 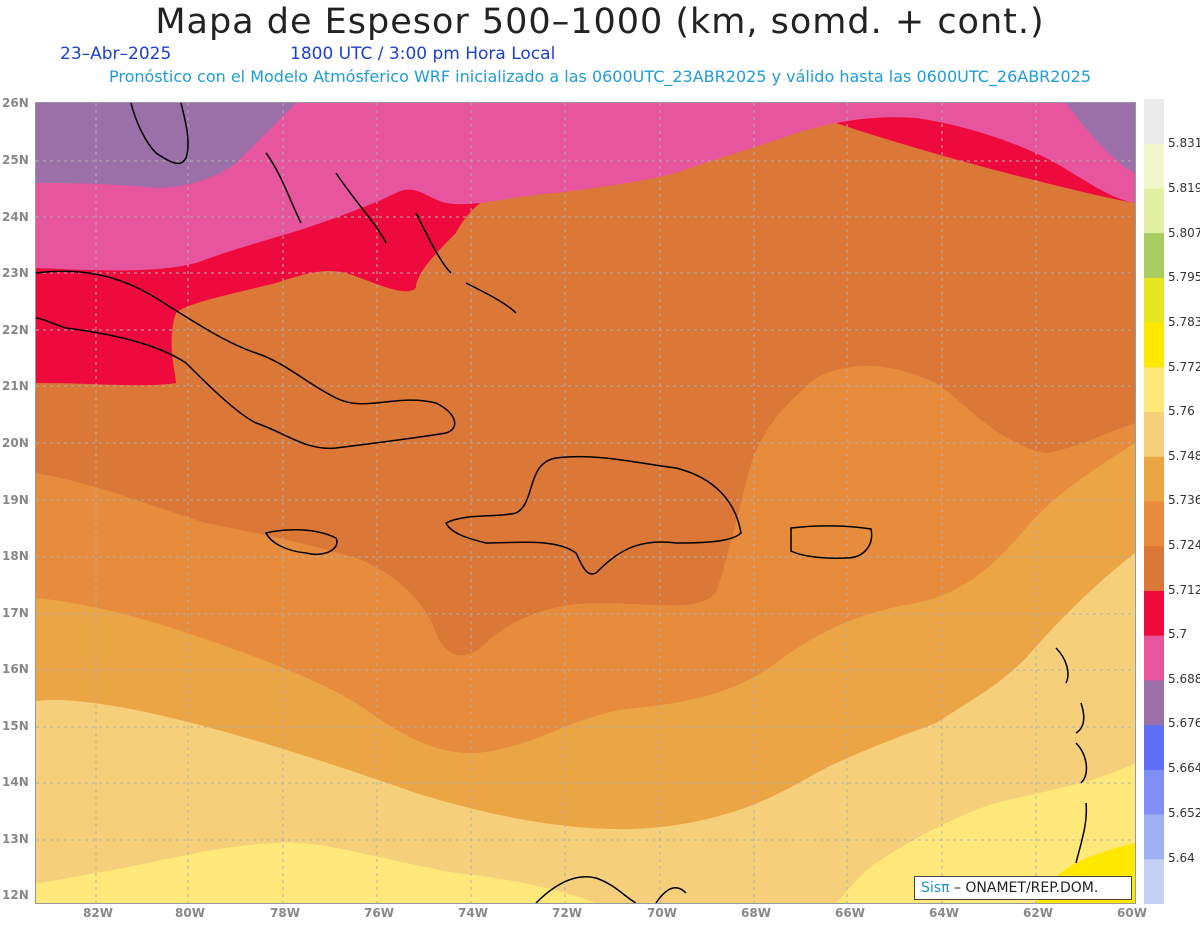 I want to click on credit-text: – ONAMET/REP.DOM., so click(x=1024, y=888).